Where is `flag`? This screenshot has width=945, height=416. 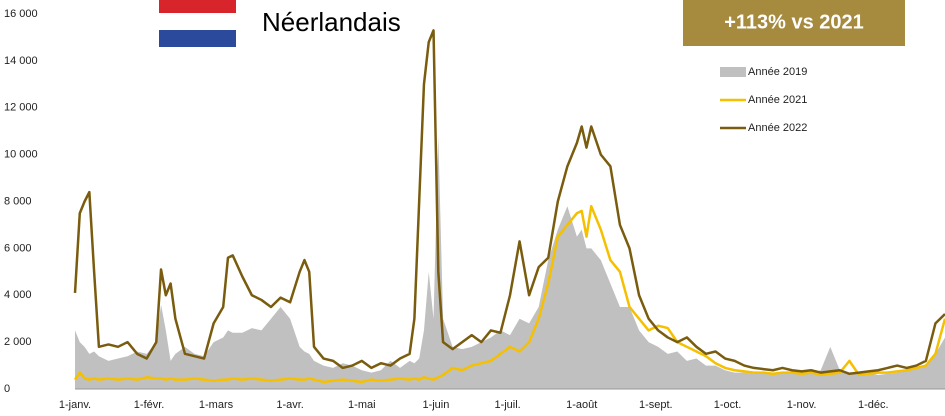
flag is located at coordinates (197, 23).